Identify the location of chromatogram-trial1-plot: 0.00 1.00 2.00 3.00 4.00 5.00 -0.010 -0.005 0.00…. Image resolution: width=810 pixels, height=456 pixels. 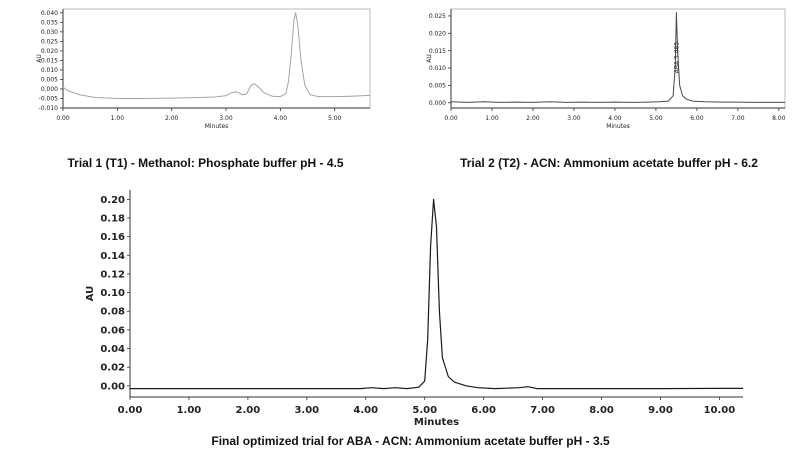
(203, 69).